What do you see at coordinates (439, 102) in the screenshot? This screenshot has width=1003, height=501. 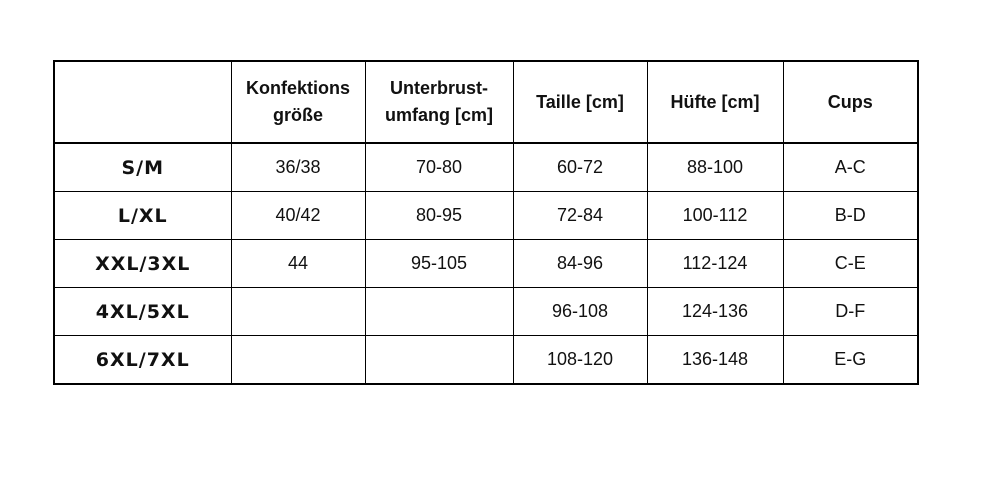 I see `header-unterbrustumfang: Unterbrust-umfang [cm]` at bounding box center [439, 102].